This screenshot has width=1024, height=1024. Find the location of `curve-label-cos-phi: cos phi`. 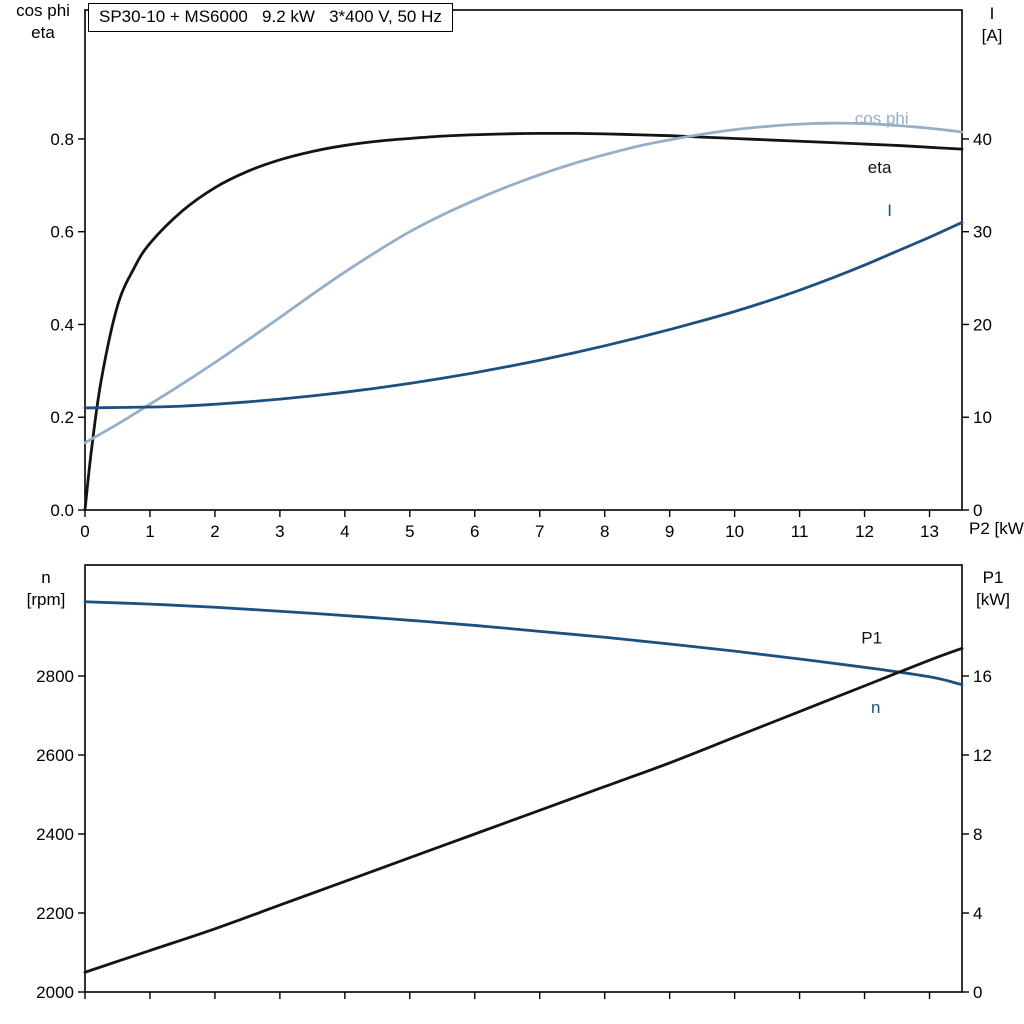

curve-label-cos-phi: cos phi is located at coordinates (882, 118).